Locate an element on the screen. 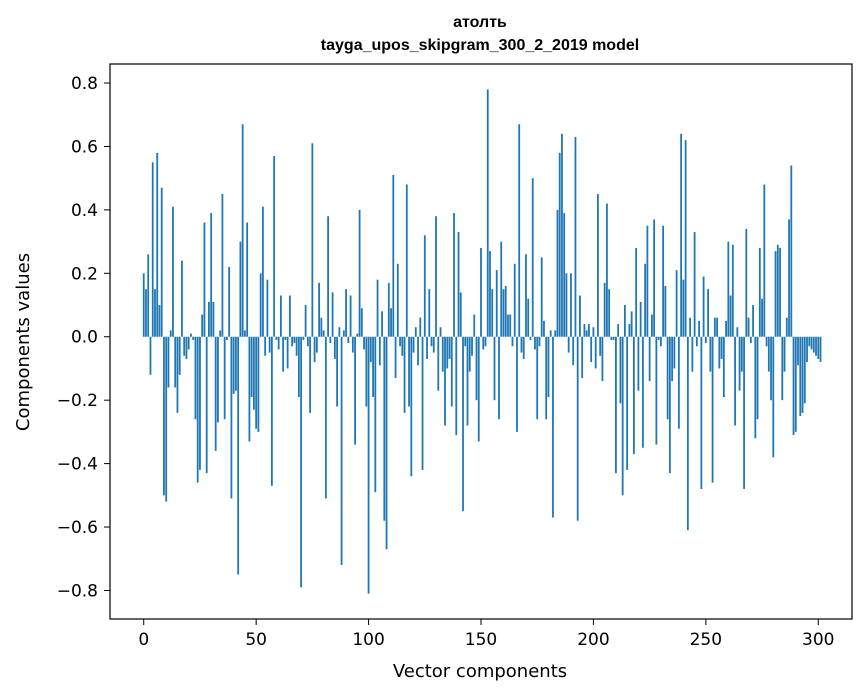 The height and width of the screenshot is (696, 867). x-tick-label-200: 200 is located at coordinates (593, 640).